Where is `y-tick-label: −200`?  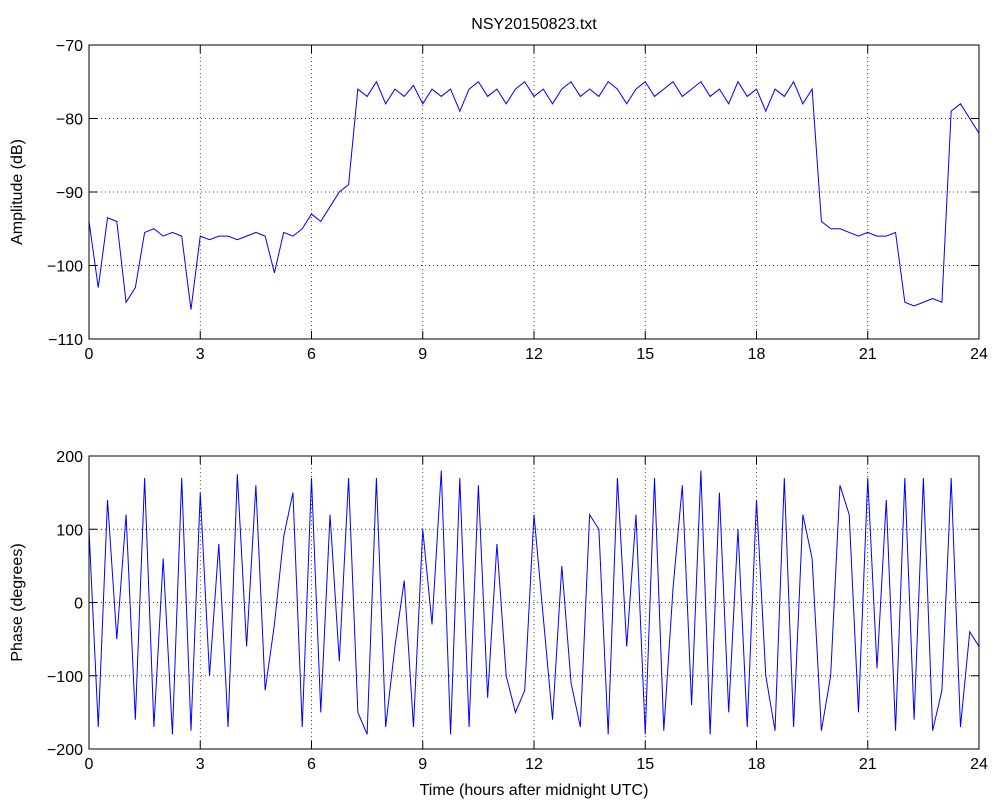 y-tick-label: −200 is located at coordinates (65, 750).